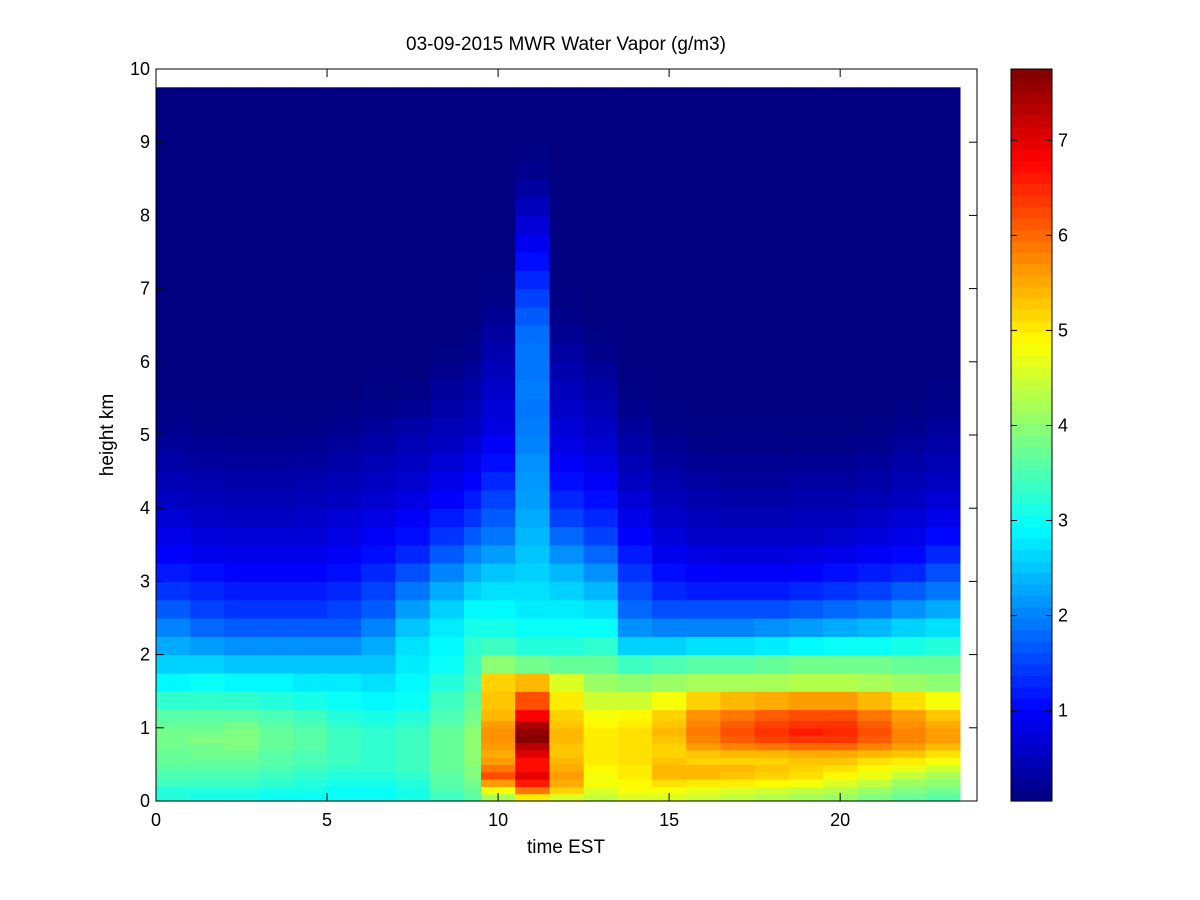 Image resolution: width=1200 pixels, height=900 pixels. I want to click on y-tick-label: 6, so click(145, 362).